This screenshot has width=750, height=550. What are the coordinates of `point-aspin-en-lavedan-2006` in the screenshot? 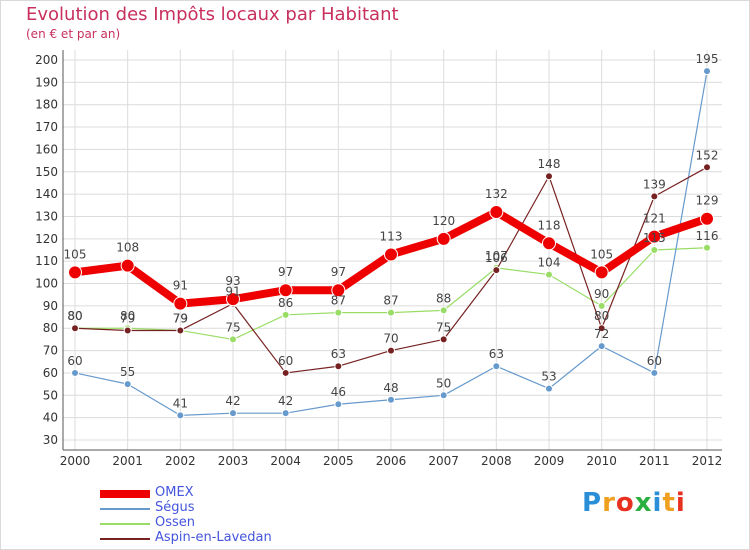 It's located at (391, 350).